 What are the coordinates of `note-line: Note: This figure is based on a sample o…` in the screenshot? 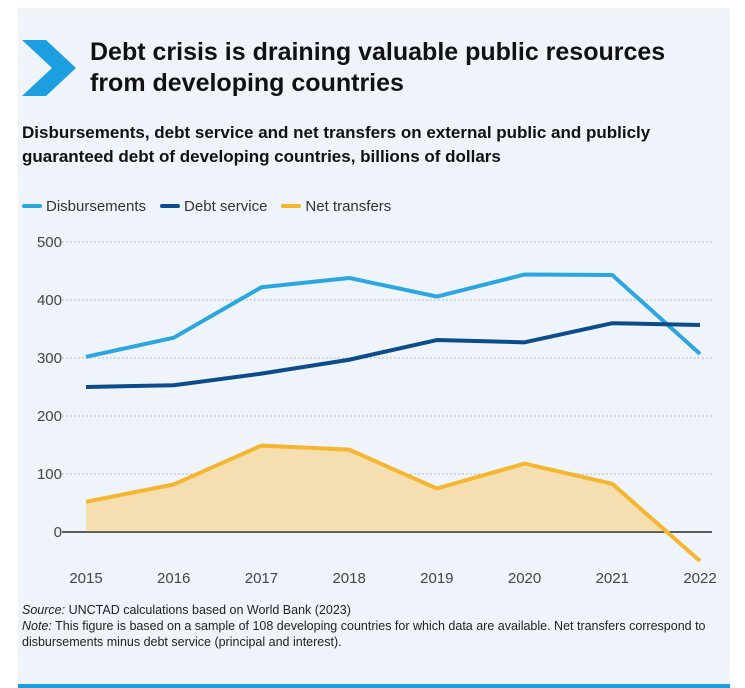 It's located at (367, 634).